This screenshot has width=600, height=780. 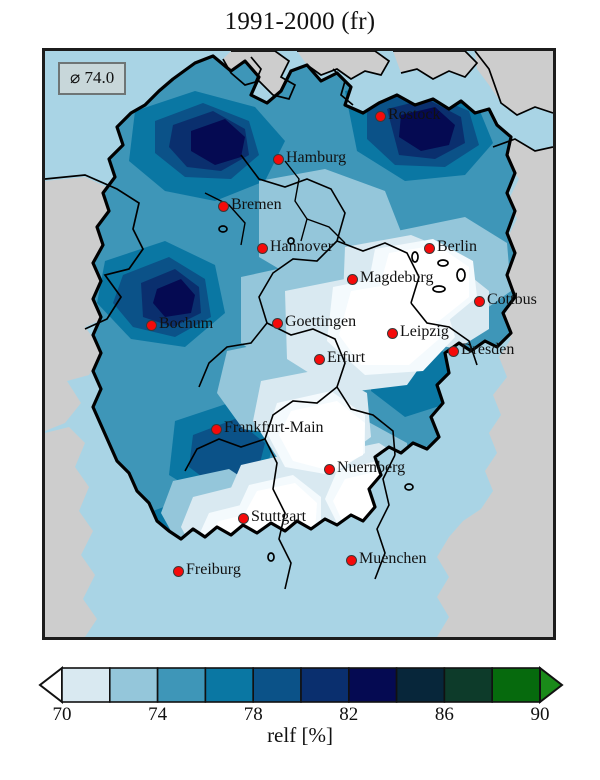 I want to click on colorbar-tick: 78, so click(x=253, y=713).